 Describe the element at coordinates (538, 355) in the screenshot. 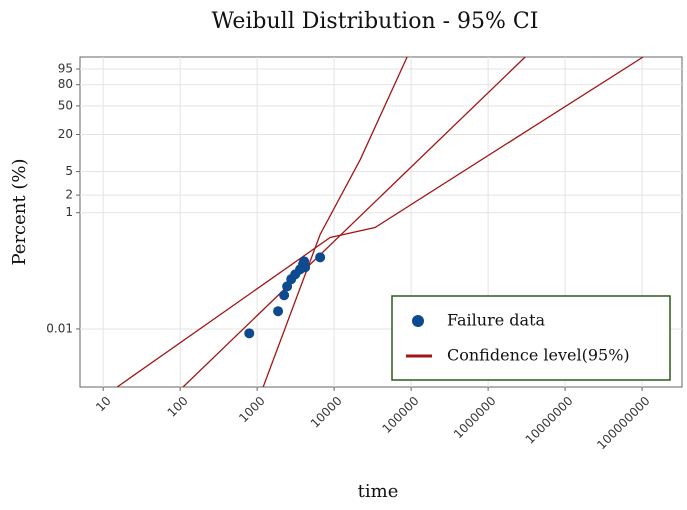

I see `legend-label: Confidence level(95%)` at that location.